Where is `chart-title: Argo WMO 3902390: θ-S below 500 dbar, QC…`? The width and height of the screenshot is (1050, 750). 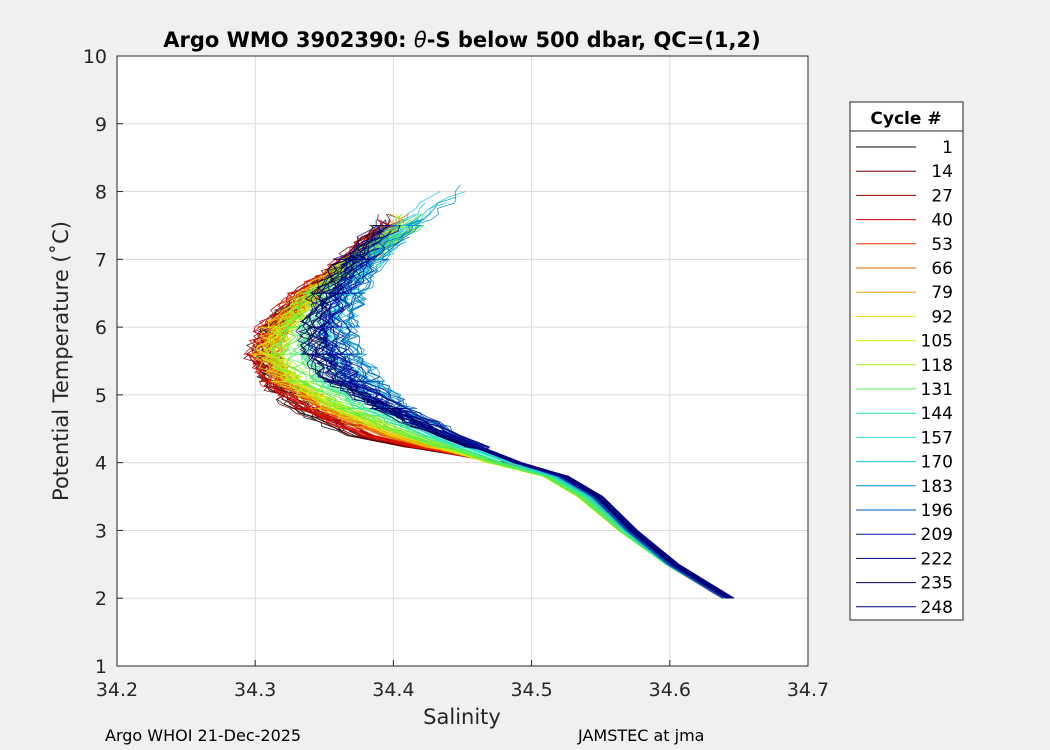 chart-title: Argo WMO 3902390: θ-S below 500 dbar, QC… is located at coordinates (461, 40).